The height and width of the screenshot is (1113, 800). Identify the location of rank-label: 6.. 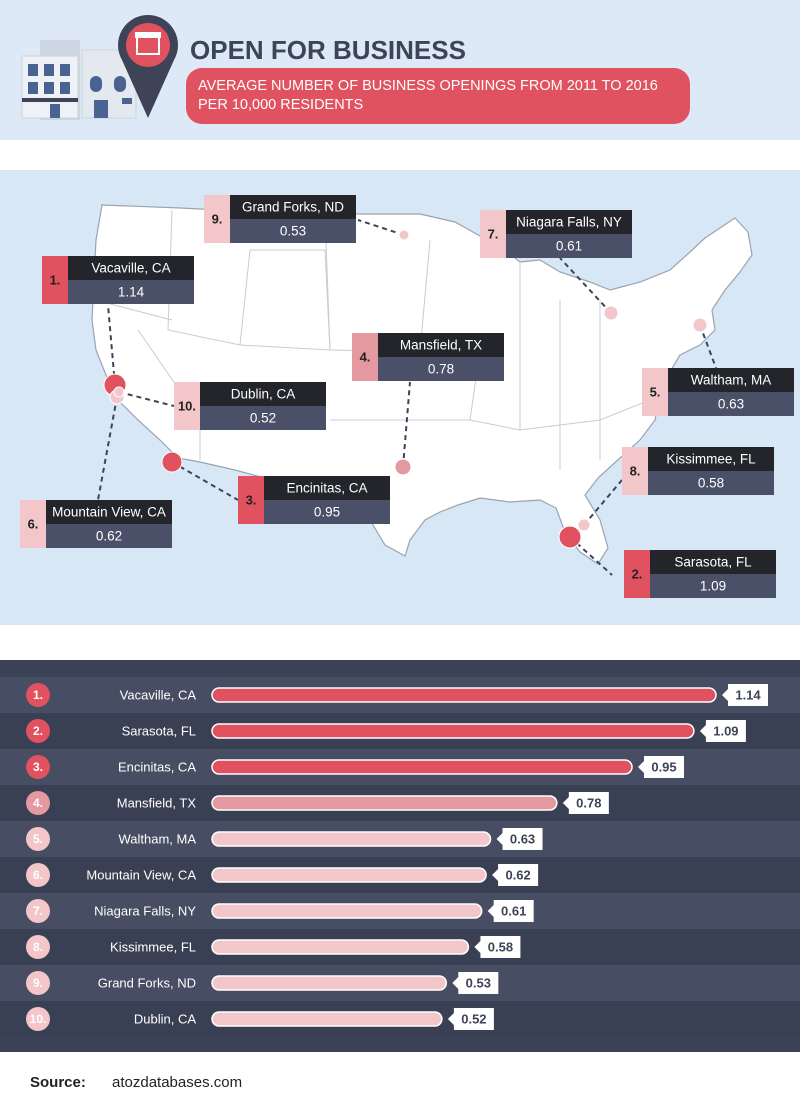
(38, 875).